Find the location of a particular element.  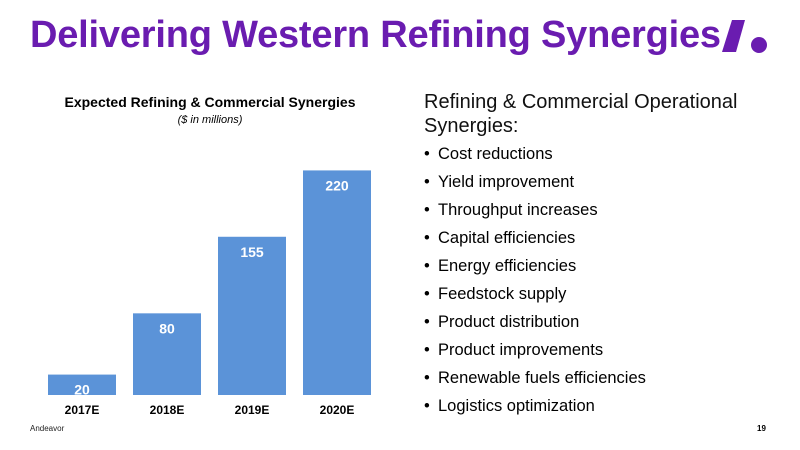

list-item-label: Cost reductions is located at coordinates (495, 154).